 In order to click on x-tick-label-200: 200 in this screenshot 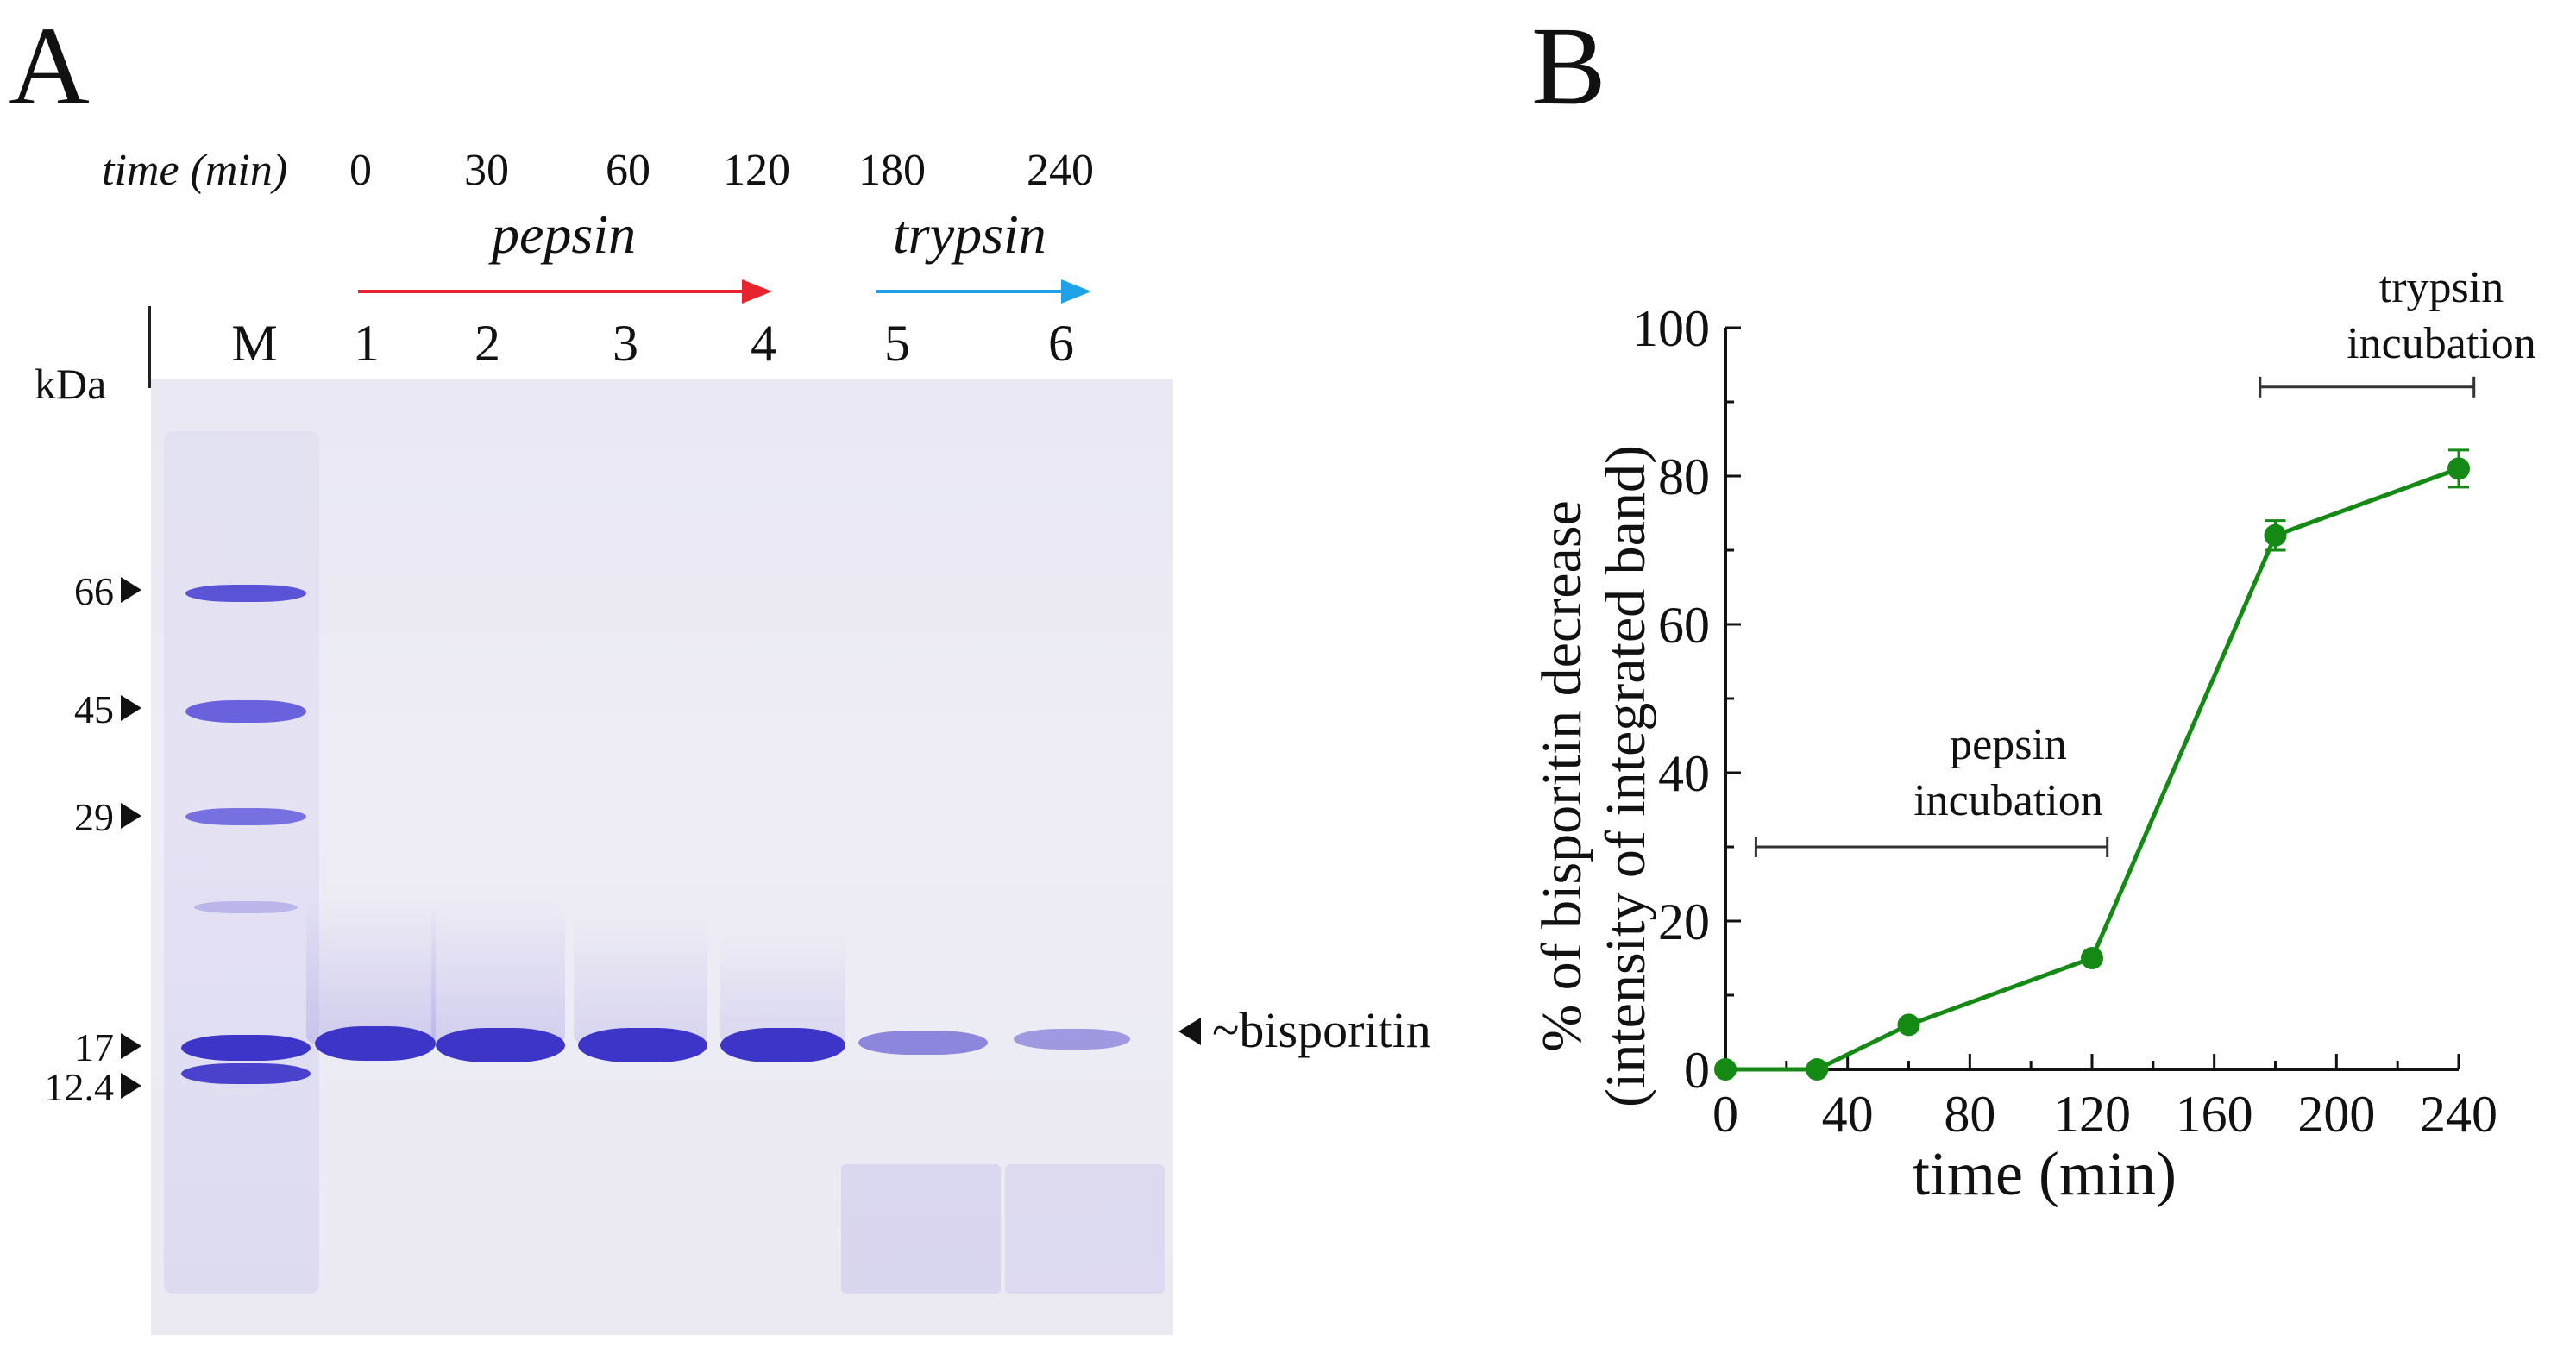, I will do `click(2336, 1114)`.